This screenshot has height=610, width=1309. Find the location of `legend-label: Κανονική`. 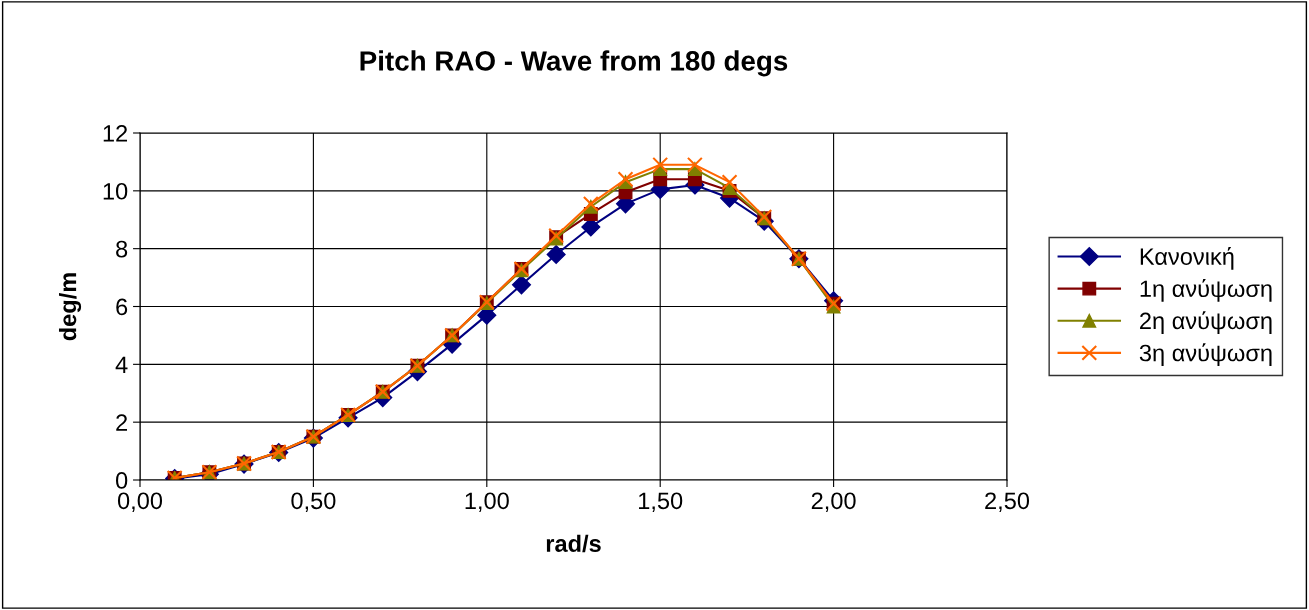

legend-label: Κανονική is located at coordinates (1187, 258).